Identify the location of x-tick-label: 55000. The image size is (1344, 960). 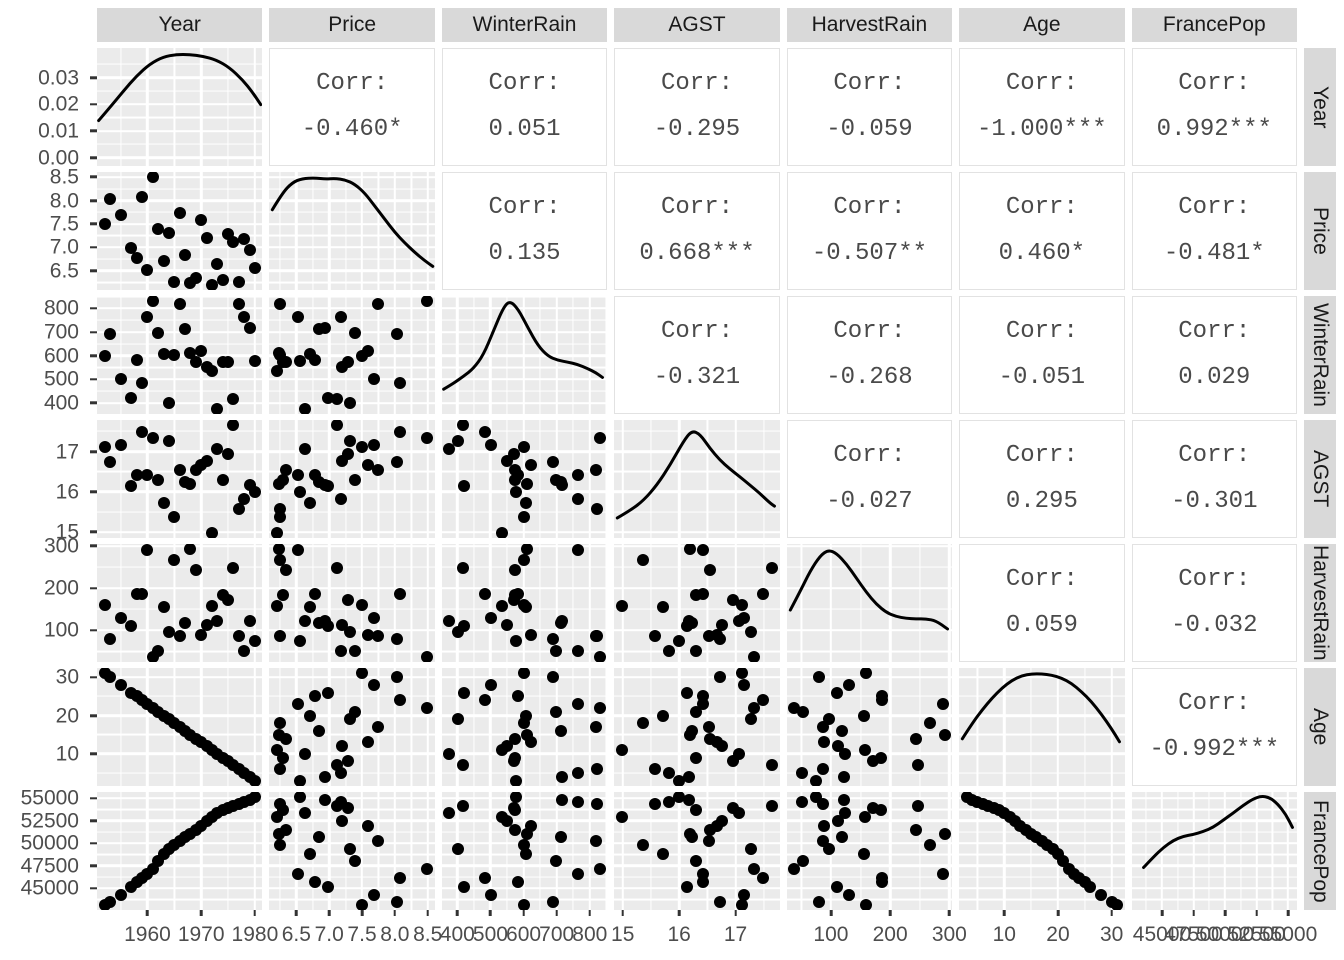
(1288, 934).